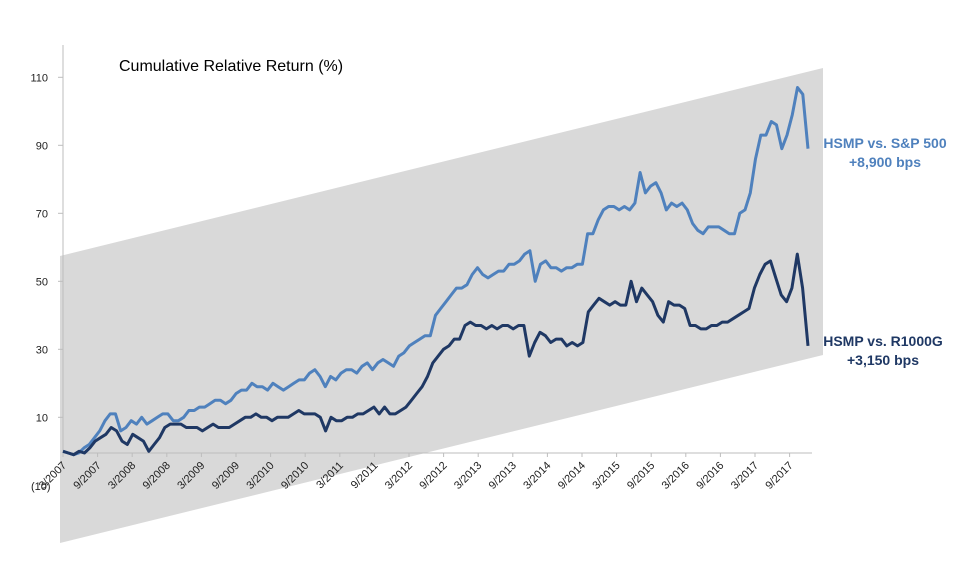 The height and width of the screenshot is (564, 960). What do you see at coordinates (745, 476) in the screenshot?
I see `x-tick-label: 3/2017` at bounding box center [745, 476].